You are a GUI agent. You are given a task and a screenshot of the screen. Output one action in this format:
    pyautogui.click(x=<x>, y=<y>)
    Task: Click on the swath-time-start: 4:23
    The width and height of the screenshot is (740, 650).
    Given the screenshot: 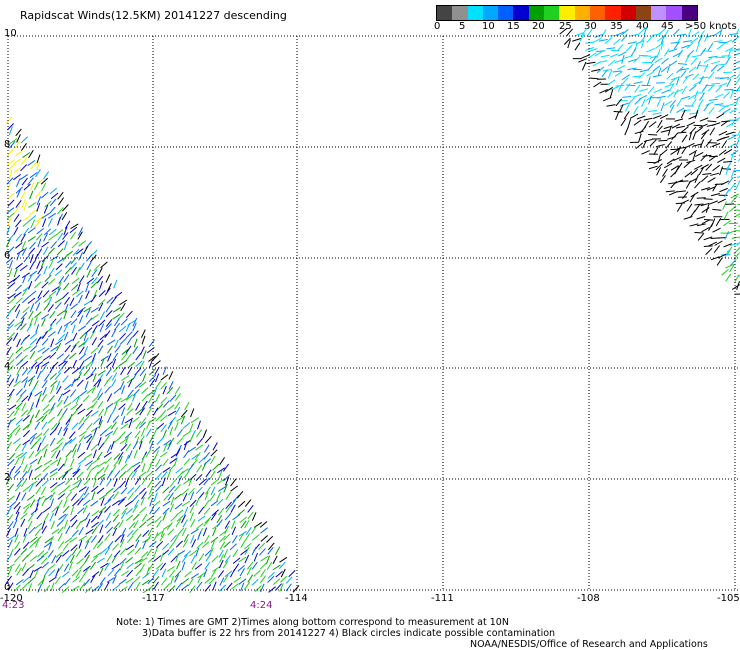 What is the action you would take?
    pyautogui.click(x=13, y=605)
    